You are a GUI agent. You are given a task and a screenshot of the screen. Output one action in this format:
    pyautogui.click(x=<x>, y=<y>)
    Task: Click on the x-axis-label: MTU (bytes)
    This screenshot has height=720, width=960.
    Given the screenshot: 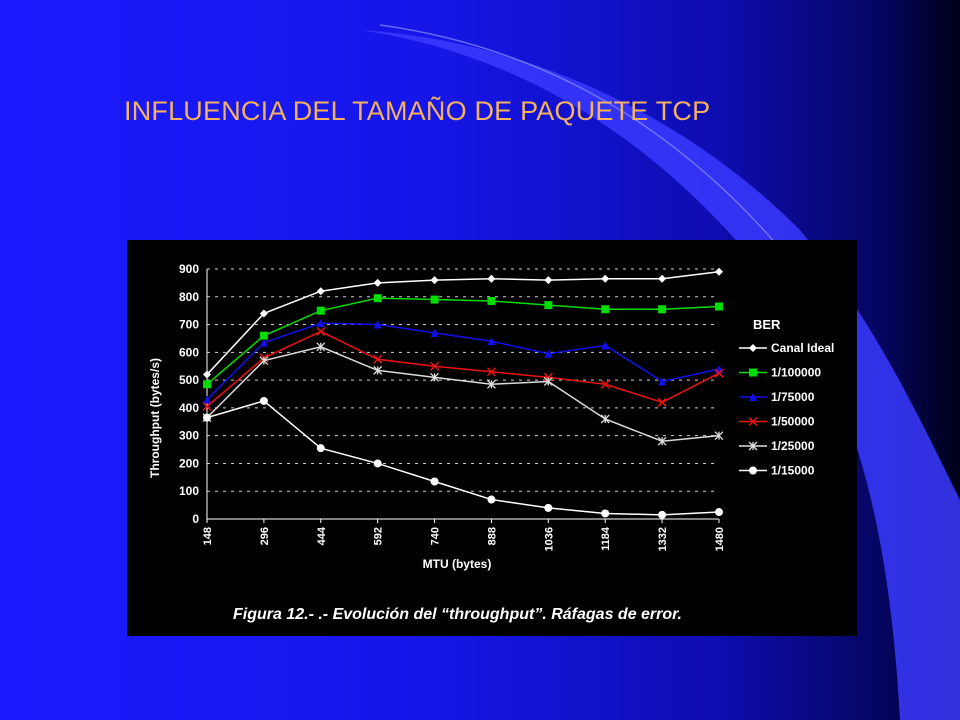 What is the action you would take?
    pyautogui.click(x=457, y=564)
    